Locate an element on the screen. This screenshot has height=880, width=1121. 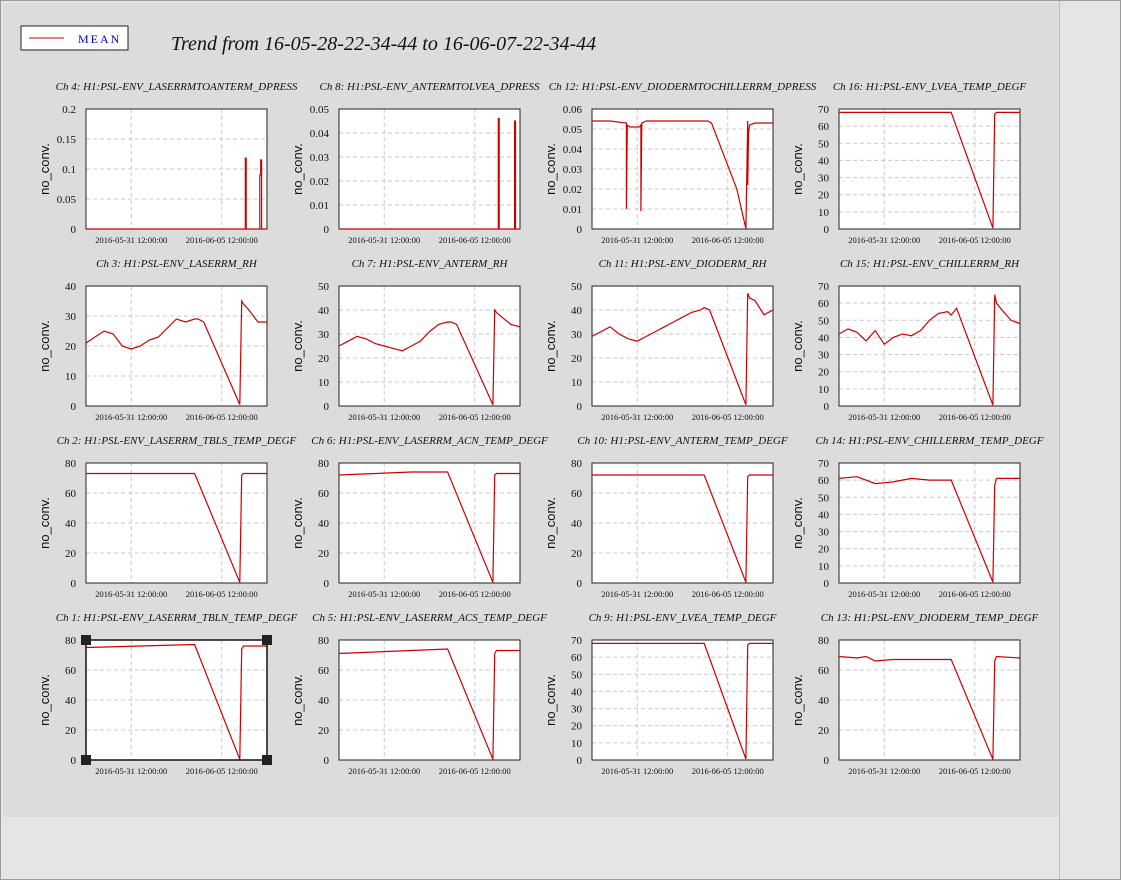
y-tick-label: 0.15 is located at coordinates (67, 140).